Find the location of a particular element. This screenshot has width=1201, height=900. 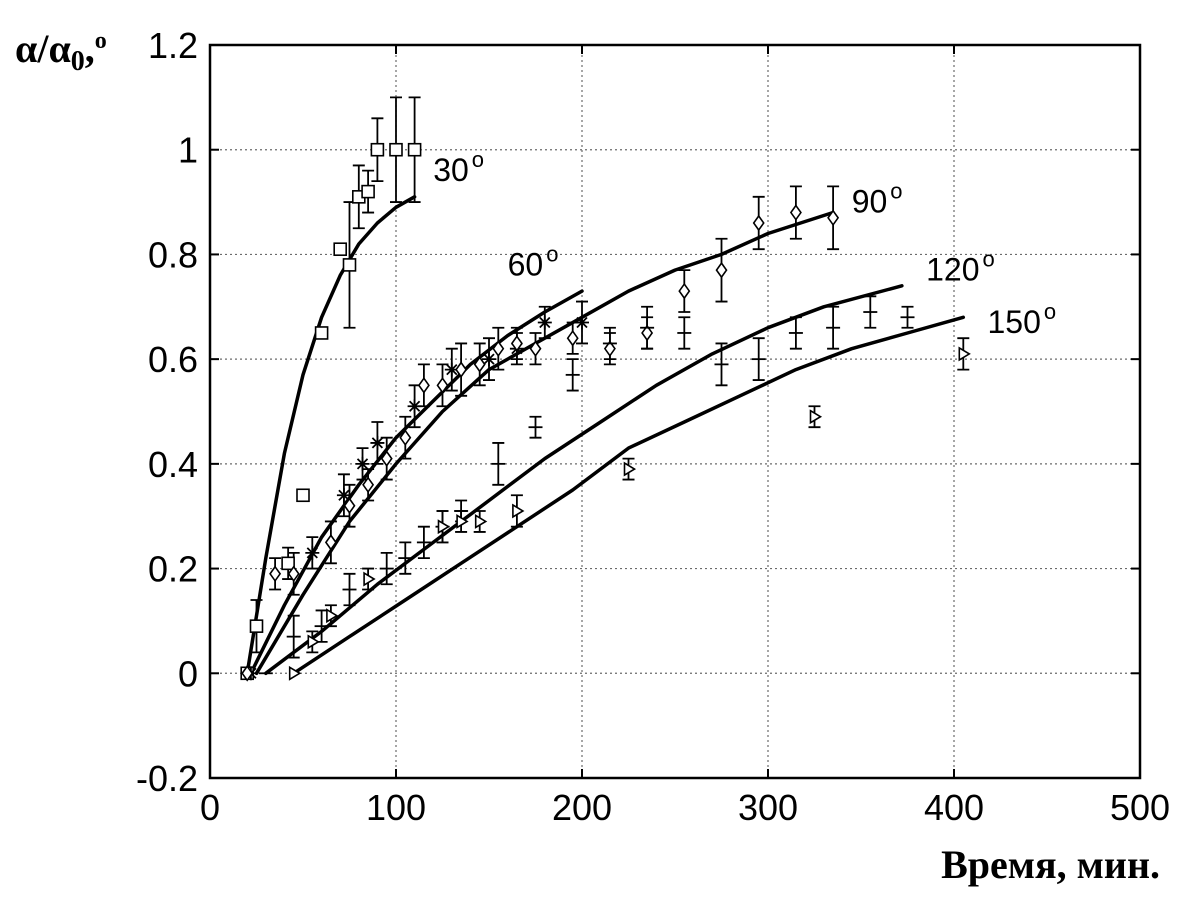

series-120-label: 120 o is located at coordinates (960, 267).